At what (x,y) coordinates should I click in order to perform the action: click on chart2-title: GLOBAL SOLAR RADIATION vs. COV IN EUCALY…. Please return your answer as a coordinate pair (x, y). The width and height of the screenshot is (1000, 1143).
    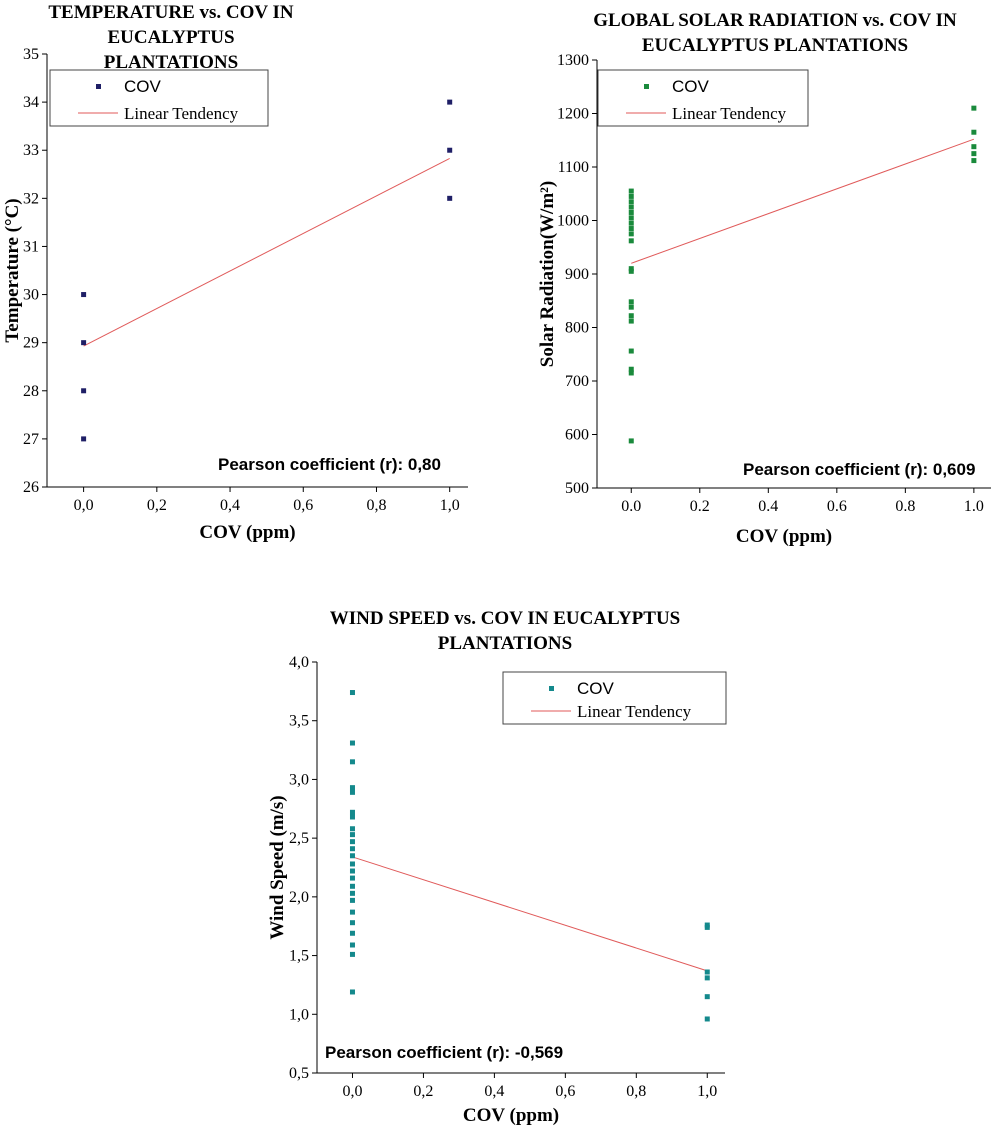
    Looking at the image, I should click on (775, 33).